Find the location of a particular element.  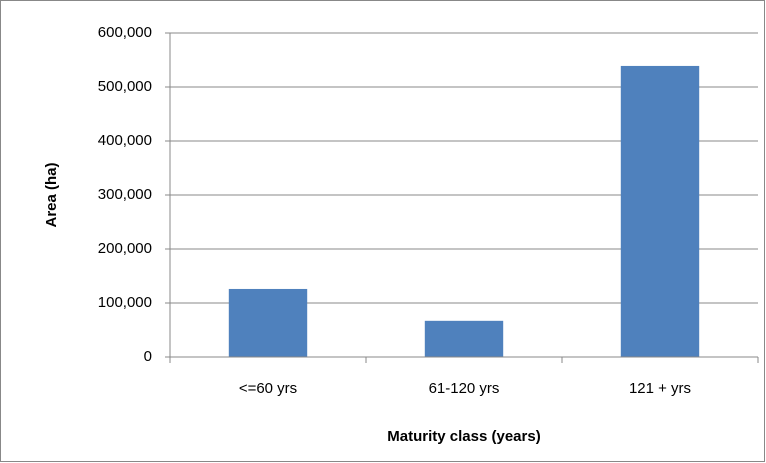

y-tick-label: 200,000 is located at coordinates (125, 248).